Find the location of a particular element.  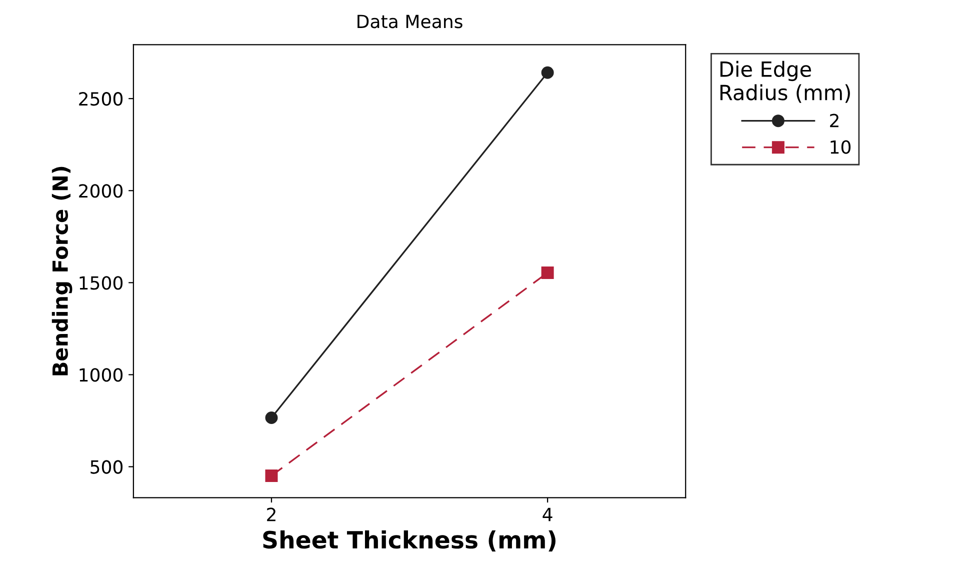

y-tick-label: 2500 is located at coordinates (101, 99).